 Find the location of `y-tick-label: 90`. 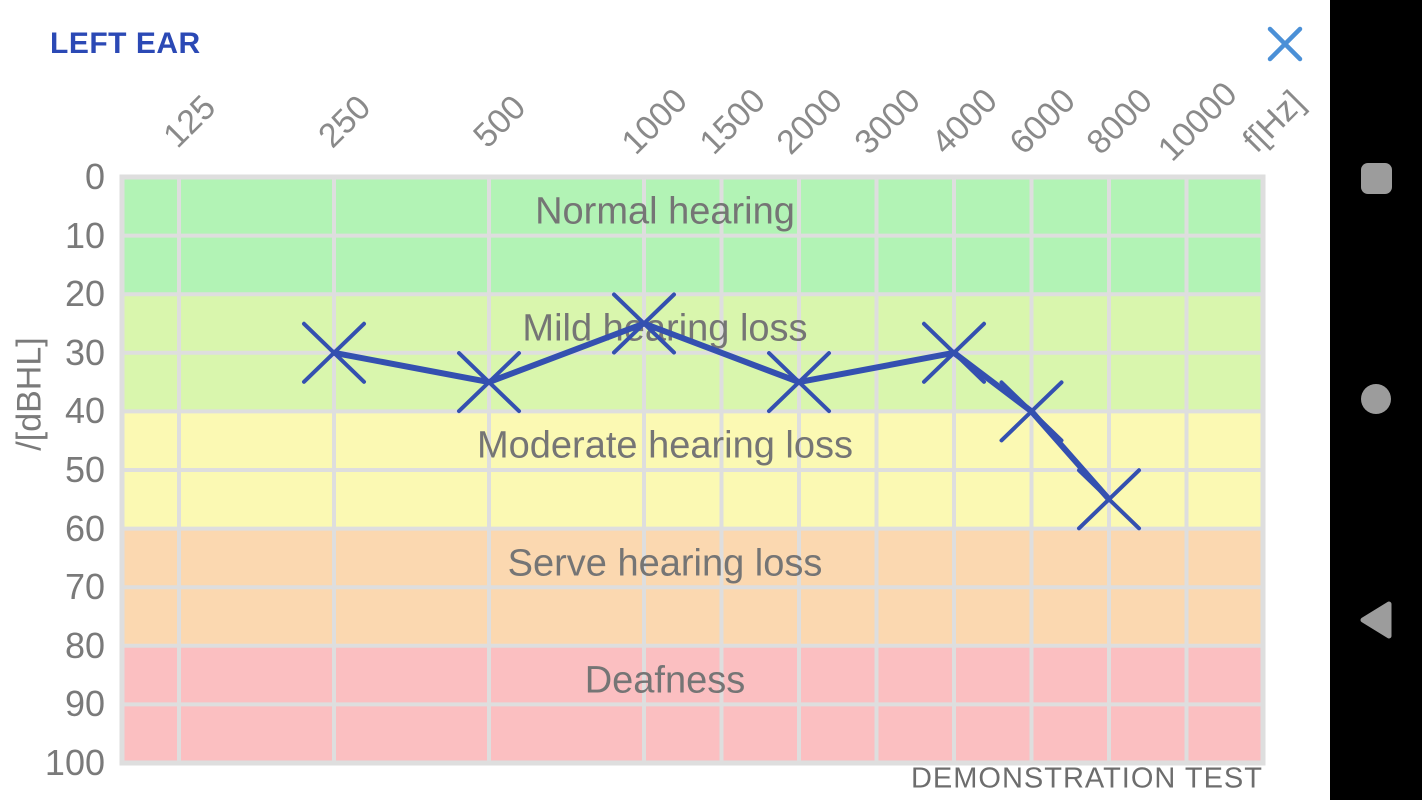

y-tick-label: 90 is located at coordinates (84, 704).